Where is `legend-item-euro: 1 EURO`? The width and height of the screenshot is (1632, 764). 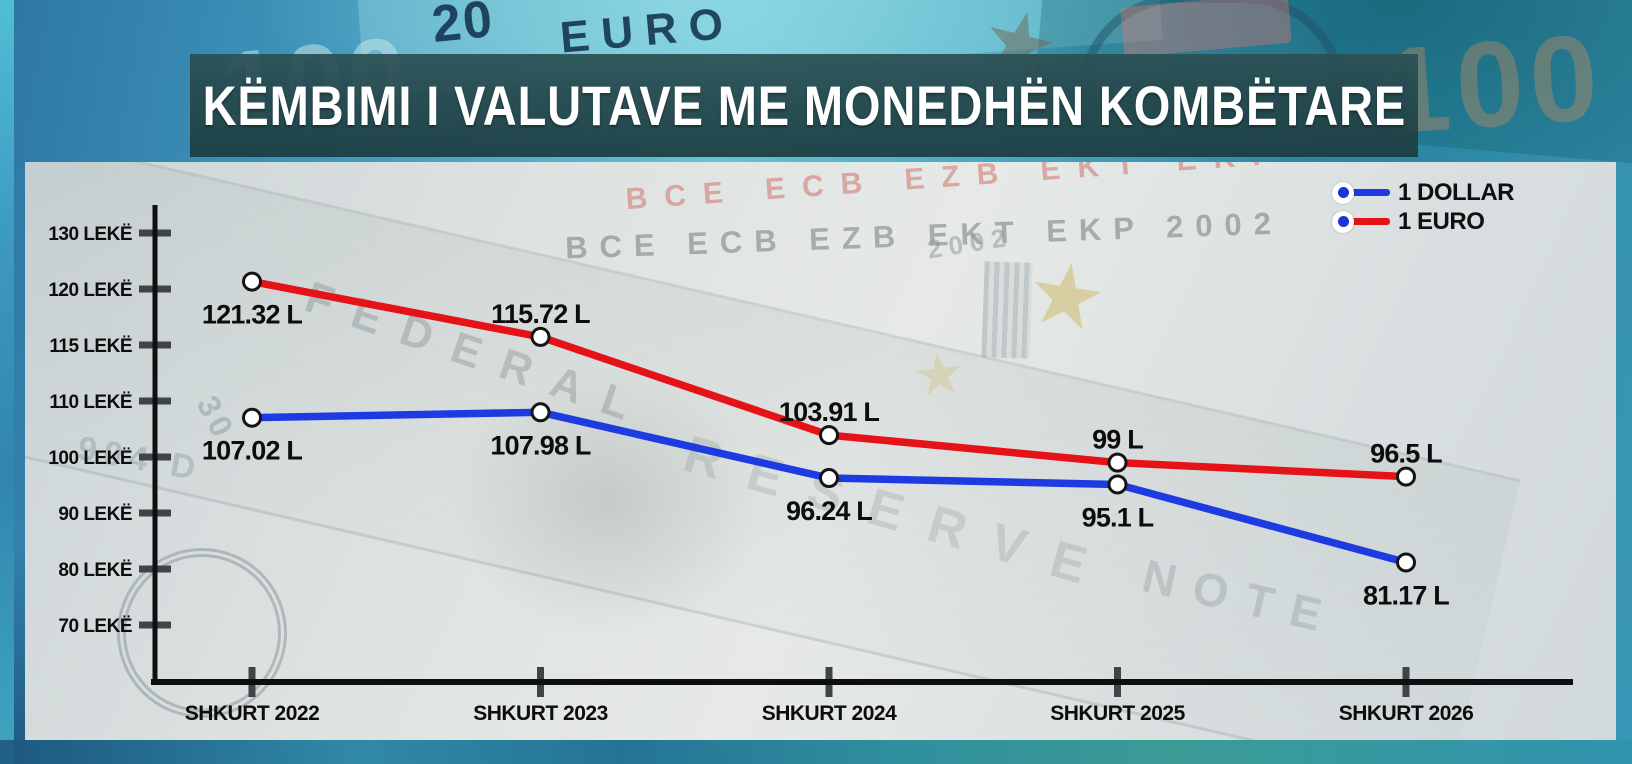
legend-item-euro: 1 EURO is located at coordinates (1423, 221).